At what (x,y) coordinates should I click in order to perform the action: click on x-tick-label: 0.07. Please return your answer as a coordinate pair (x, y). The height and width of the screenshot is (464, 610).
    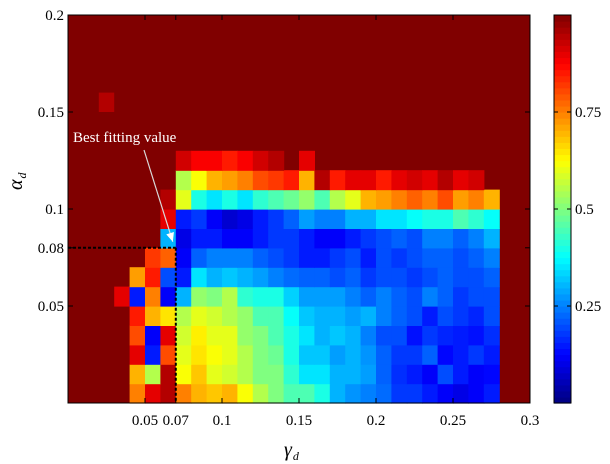
    Looking at the image, I should click on (176, 421).